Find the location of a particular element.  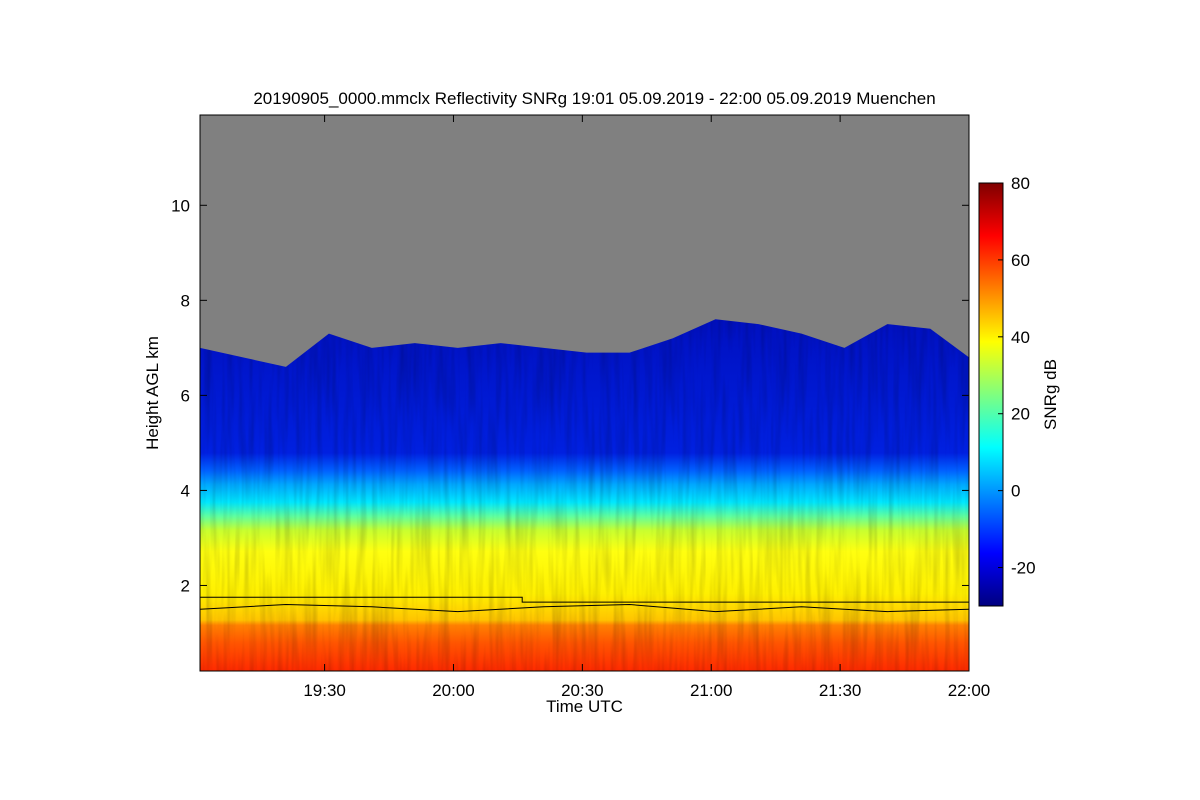

colorbar-gradient is located at coordinates (991, 394).